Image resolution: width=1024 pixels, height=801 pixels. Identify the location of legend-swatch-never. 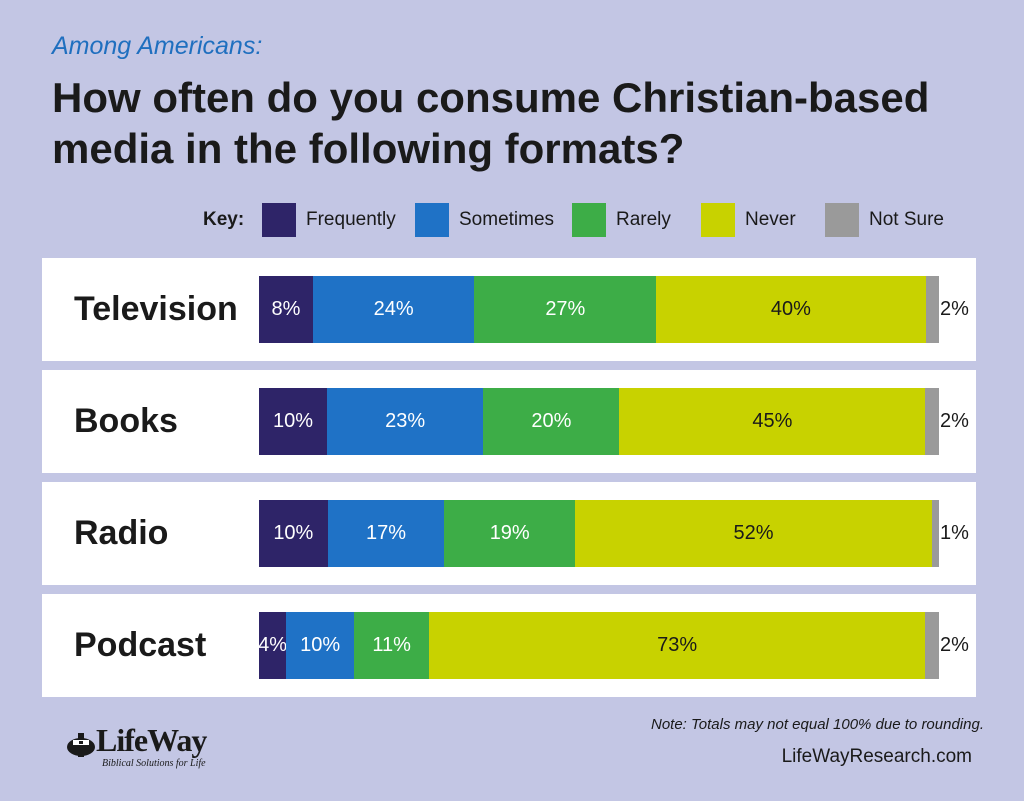
(718, 220).